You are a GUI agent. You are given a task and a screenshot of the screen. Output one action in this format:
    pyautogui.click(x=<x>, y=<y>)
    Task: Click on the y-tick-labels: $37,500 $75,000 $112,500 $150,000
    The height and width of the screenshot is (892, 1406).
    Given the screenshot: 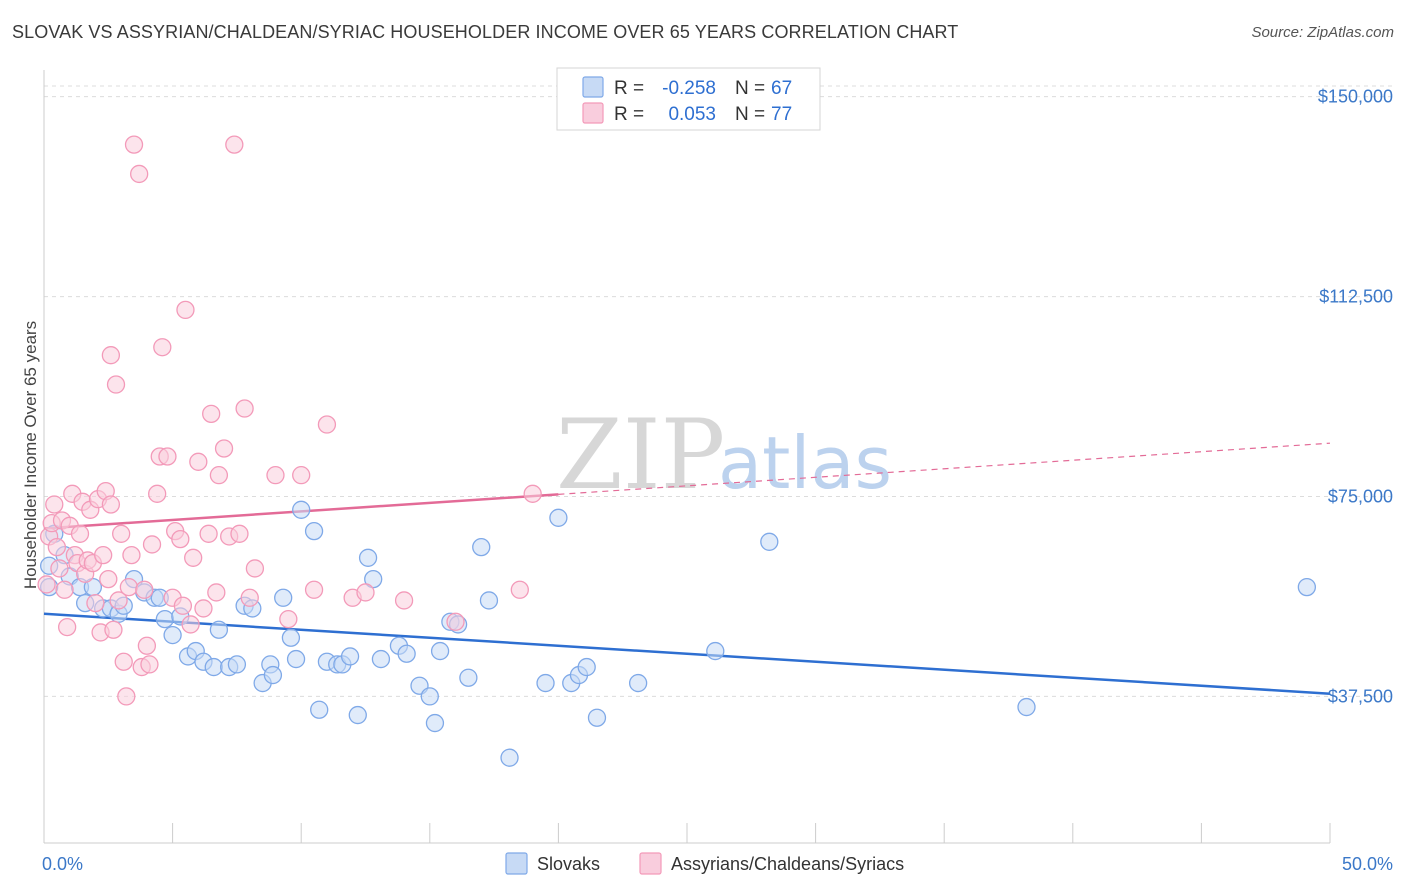 What is the action you would take?
    pyautogui.click(x=1355, y=397)
    